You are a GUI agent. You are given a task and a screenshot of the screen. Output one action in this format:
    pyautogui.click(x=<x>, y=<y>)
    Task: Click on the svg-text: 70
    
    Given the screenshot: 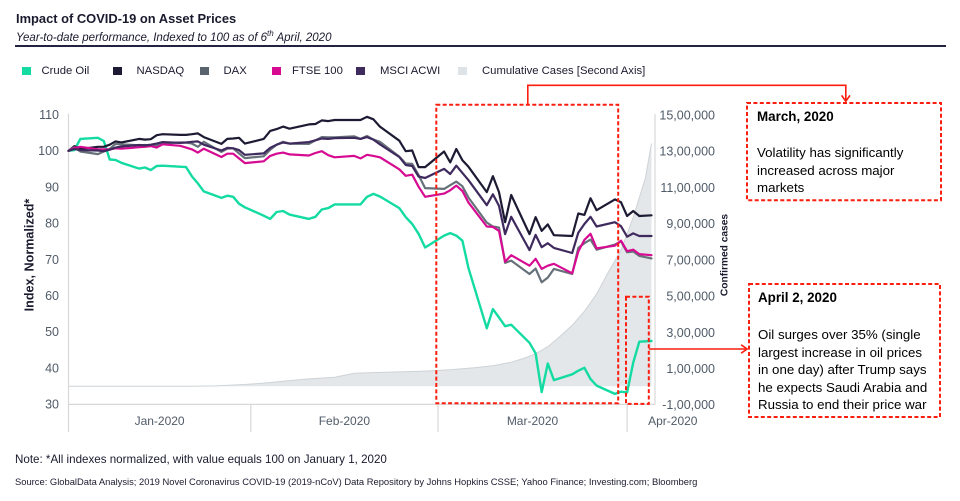 What is the action you would take?
    pyautogui.click(x=52, y=260)
    